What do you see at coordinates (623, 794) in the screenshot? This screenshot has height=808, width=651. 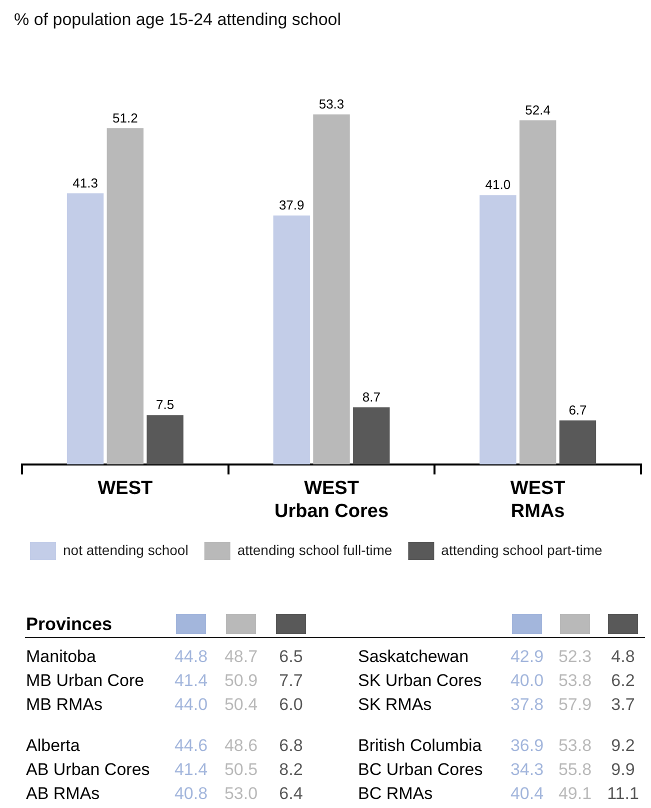 I see `data-label: 11.1` at bounding box center [623, 794].